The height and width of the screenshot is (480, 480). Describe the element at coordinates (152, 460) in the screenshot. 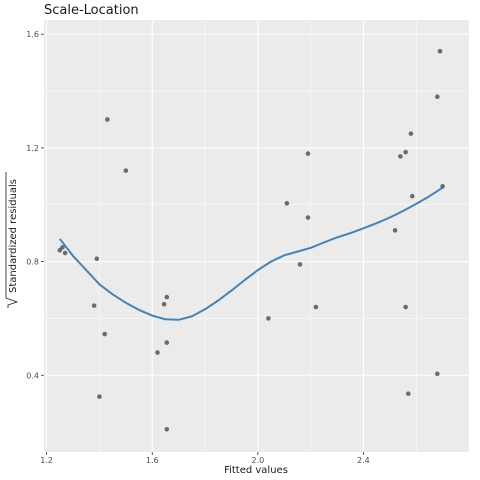

I see `x-tick-label: 1.6` at that location.